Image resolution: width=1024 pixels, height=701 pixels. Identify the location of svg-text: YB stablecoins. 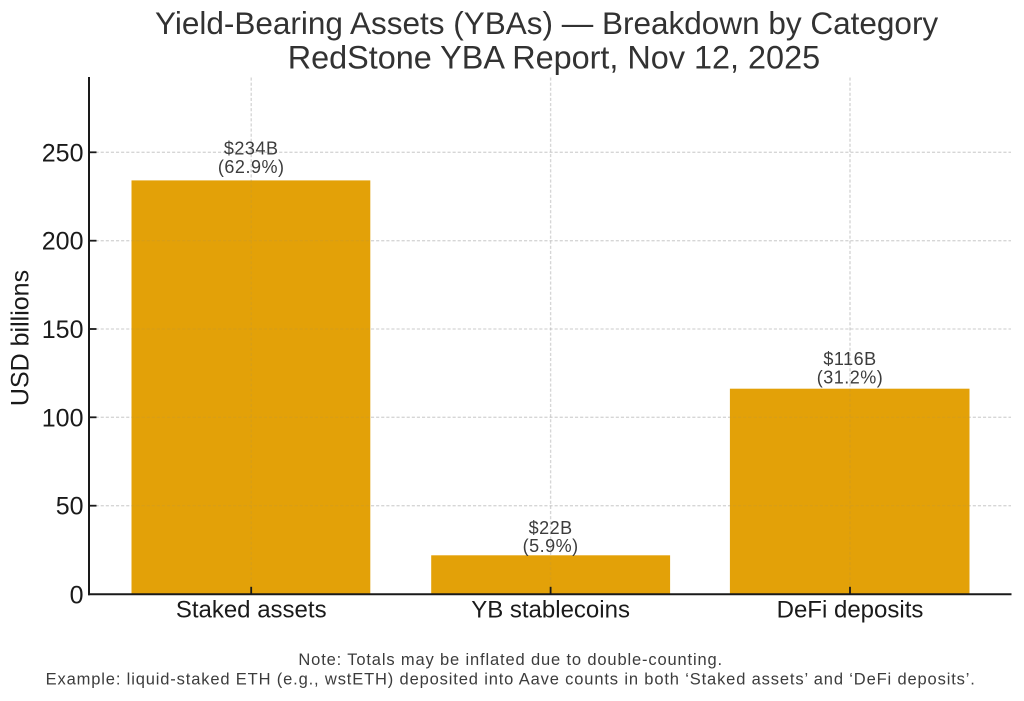
(550, 610).